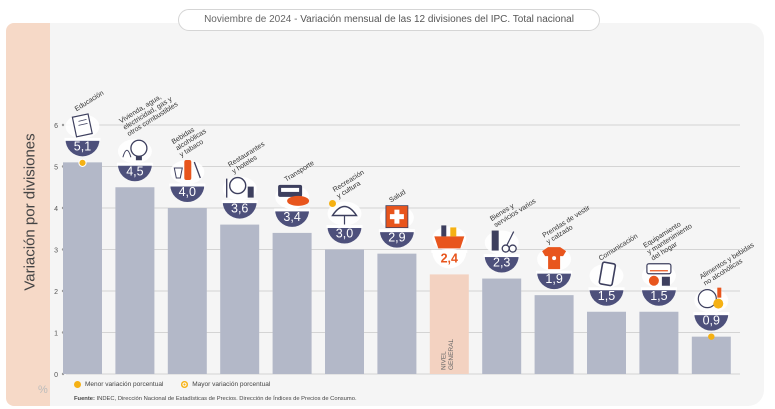 The image size is (775, 409). I want to click on y-tick-label: 5, so click(56, 168).